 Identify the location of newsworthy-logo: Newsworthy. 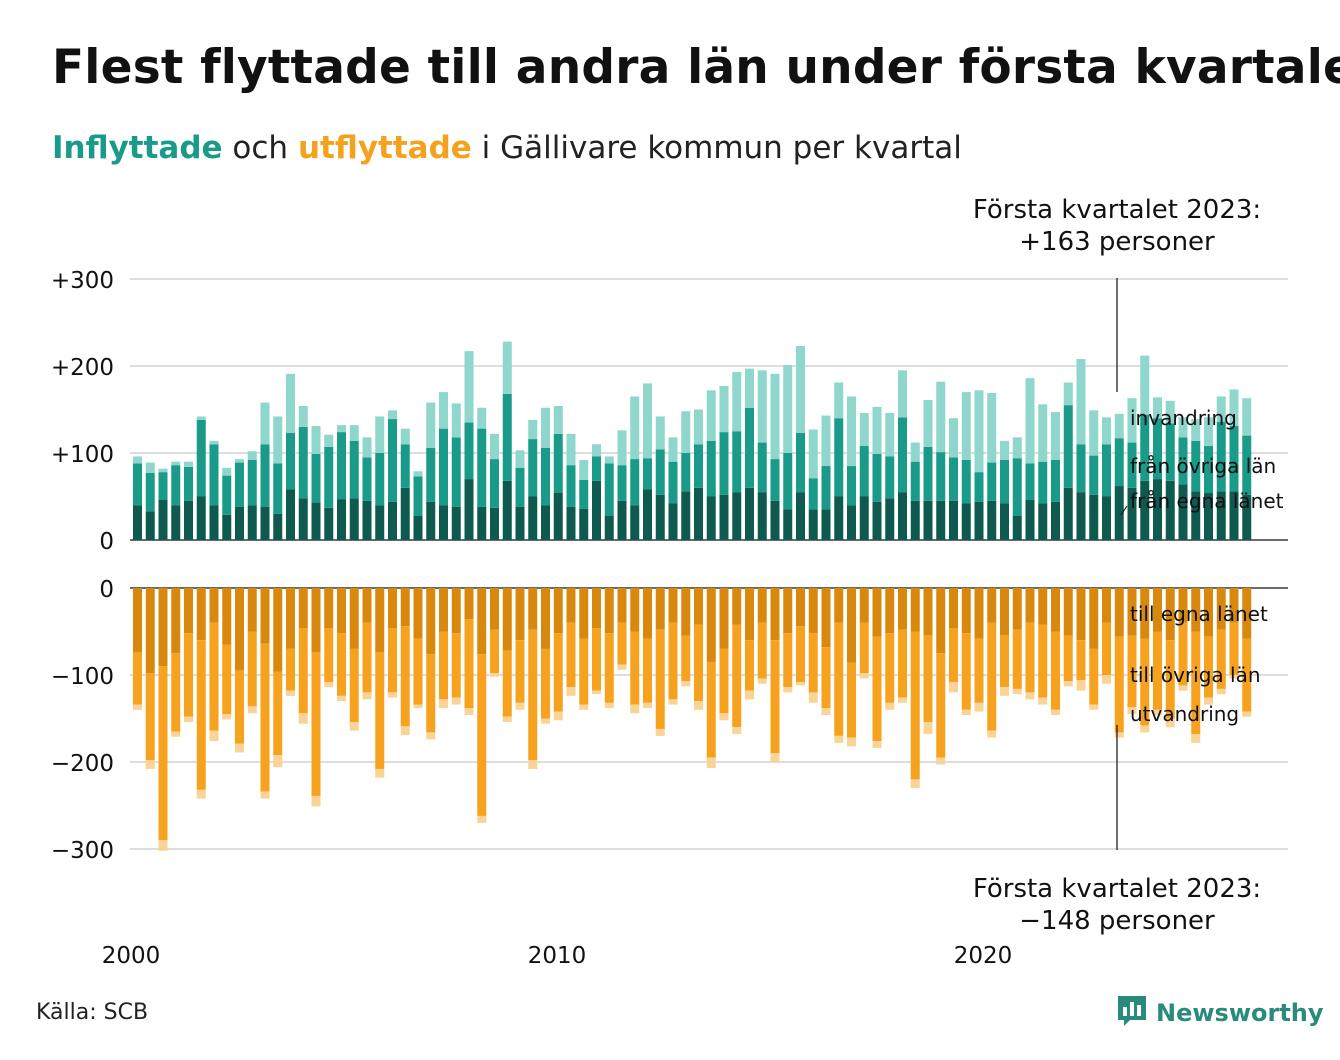
(1220, 1013).